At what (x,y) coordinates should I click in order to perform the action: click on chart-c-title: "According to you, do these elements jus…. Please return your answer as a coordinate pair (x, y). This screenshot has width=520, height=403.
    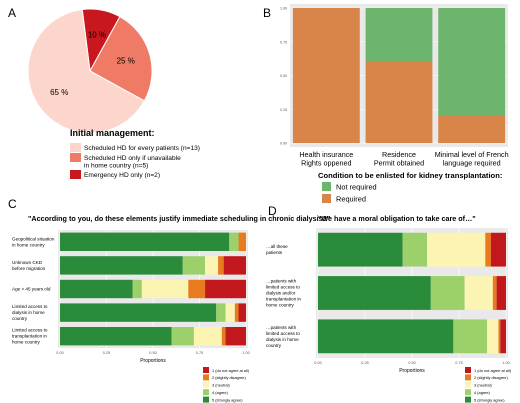
    Looking at the image, I should click on (179, 218).